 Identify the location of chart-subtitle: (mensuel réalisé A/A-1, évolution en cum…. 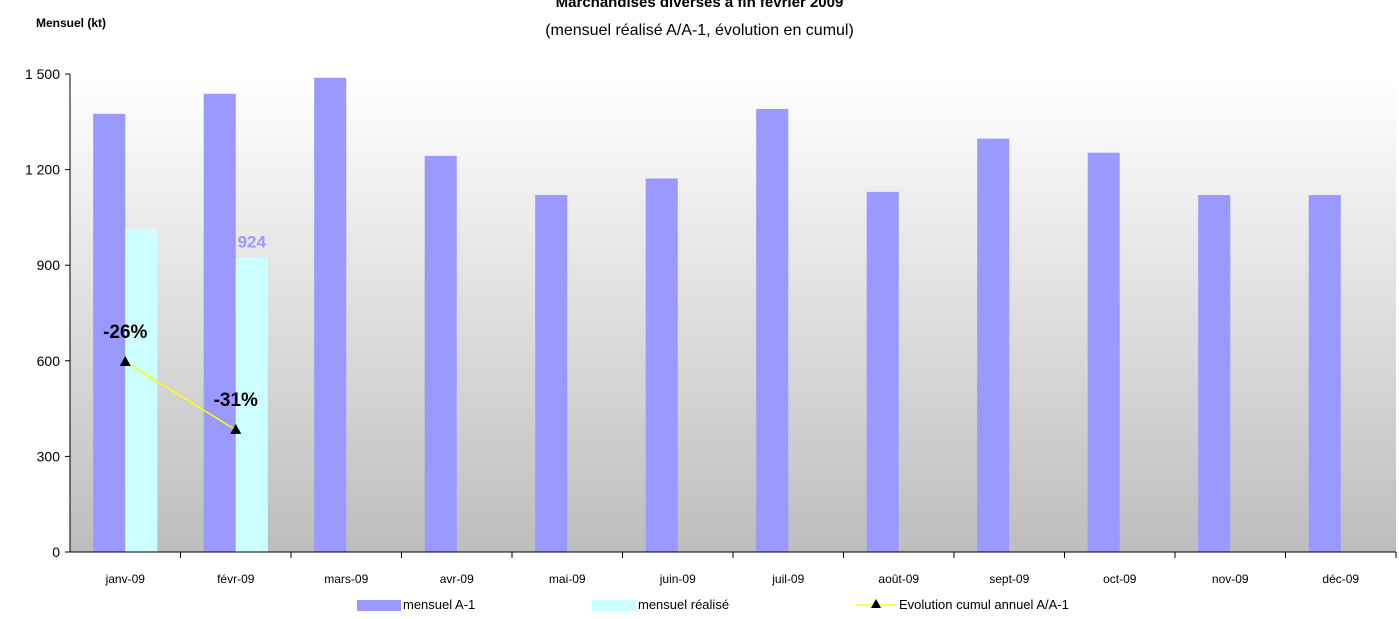
(699, 30).